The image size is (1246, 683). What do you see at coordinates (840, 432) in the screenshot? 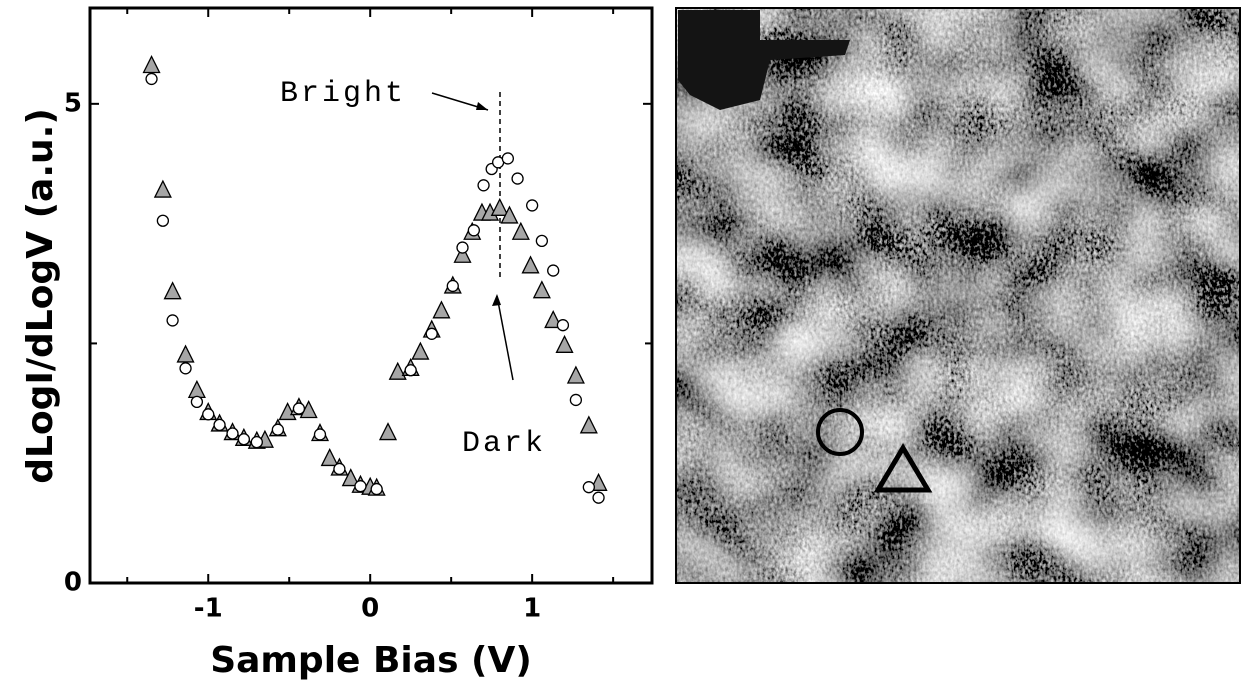
I see `circle-marker` at bounding box center [840, 432].